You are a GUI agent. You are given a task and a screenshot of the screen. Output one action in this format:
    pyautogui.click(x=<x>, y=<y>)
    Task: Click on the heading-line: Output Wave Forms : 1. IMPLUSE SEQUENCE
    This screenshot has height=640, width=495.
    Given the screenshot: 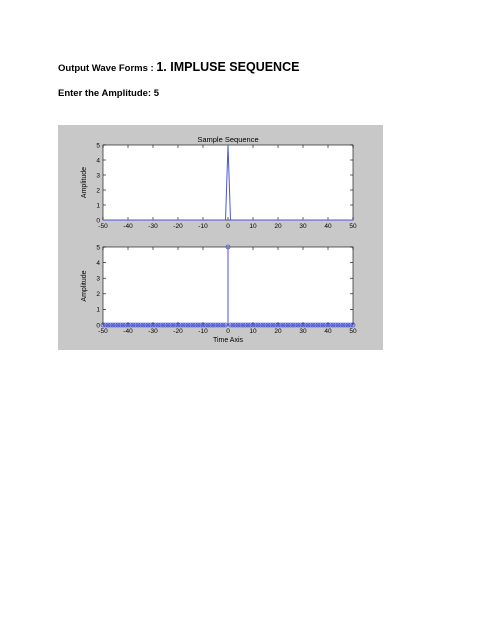 What is the action you would take?
    pyautogui.click(x=178, y=67)
    